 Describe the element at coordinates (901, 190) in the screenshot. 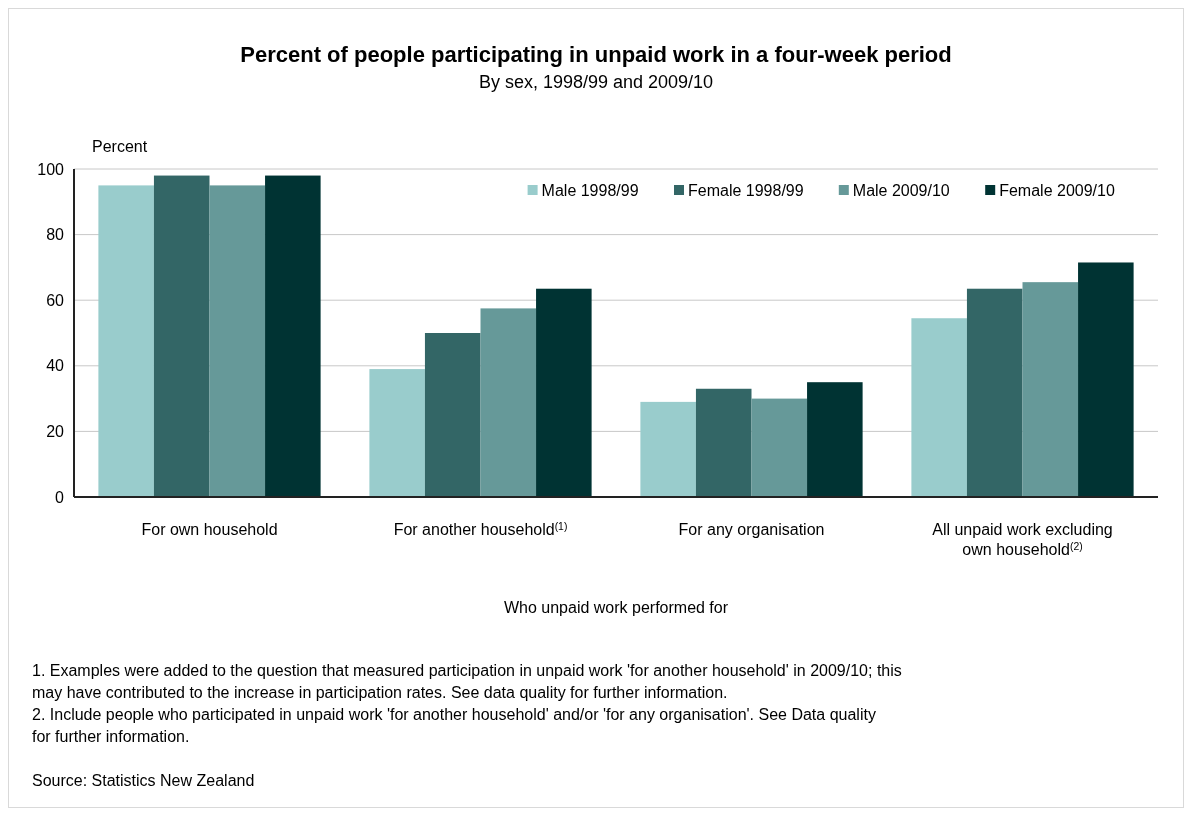

I see `legend-label: Male 2009/10` at that location.